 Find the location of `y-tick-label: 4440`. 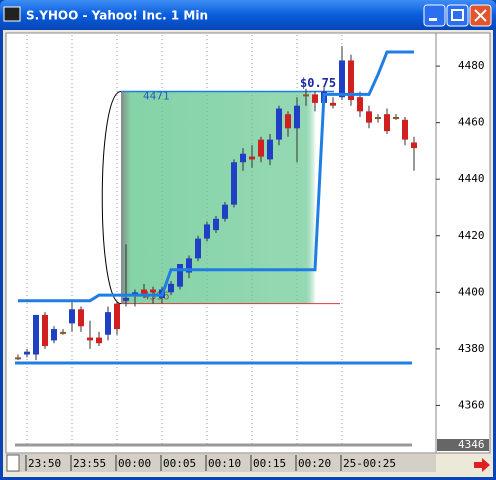

y-tick-label: 4440 is located at coordinates (471, 178).